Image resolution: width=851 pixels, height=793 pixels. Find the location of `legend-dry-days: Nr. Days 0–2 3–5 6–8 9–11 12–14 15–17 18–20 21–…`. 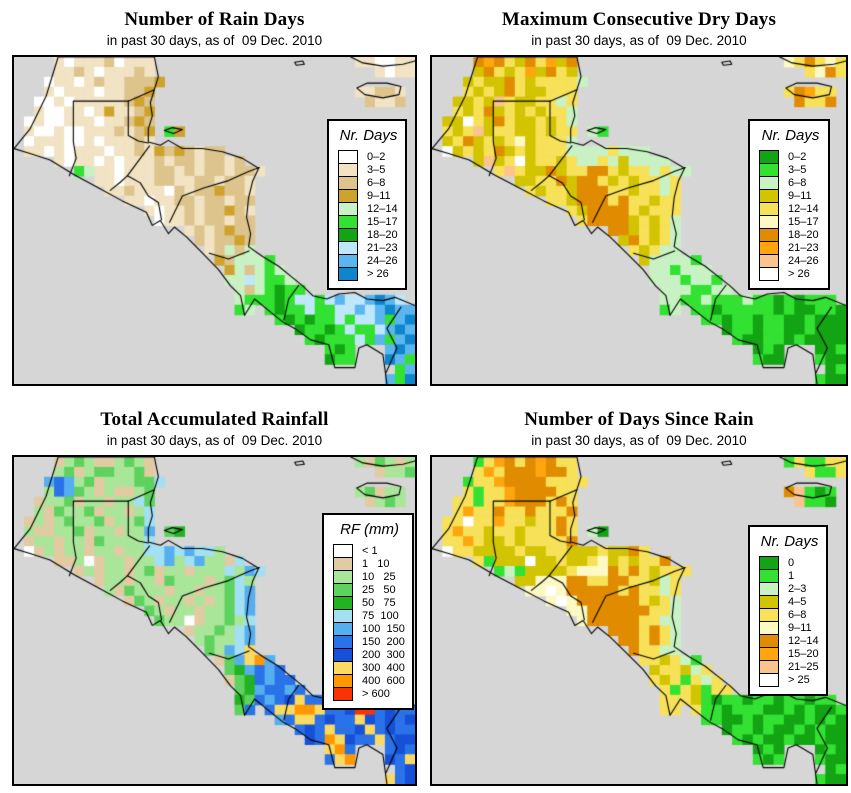

legend-dry-days: Nr. Days 0–2 3–5 6–8 9–11 12–14 15–17 18–20 21–… is located at coordinates (789, 204).